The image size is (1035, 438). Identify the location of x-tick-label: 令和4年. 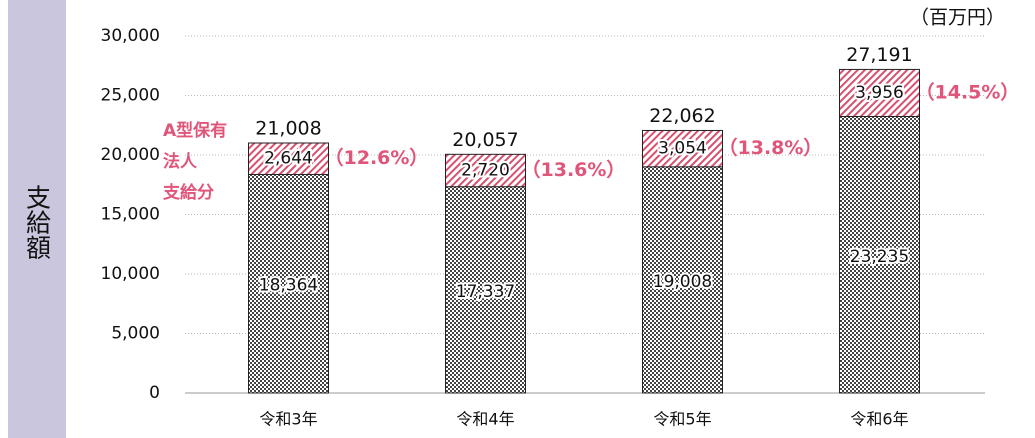
(485, 419).